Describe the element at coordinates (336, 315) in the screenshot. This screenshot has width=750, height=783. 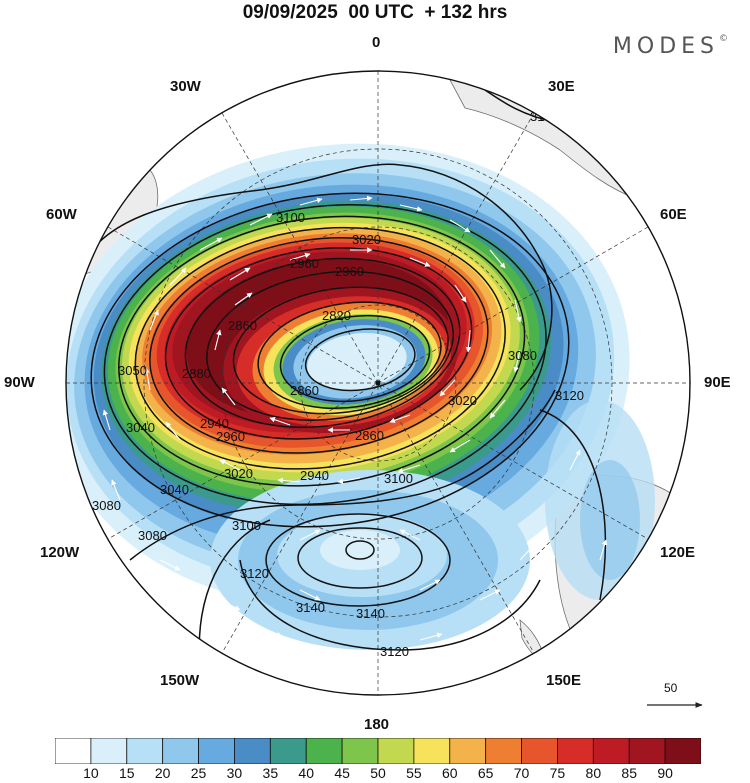
I see `contour-label: 2820` at that location.